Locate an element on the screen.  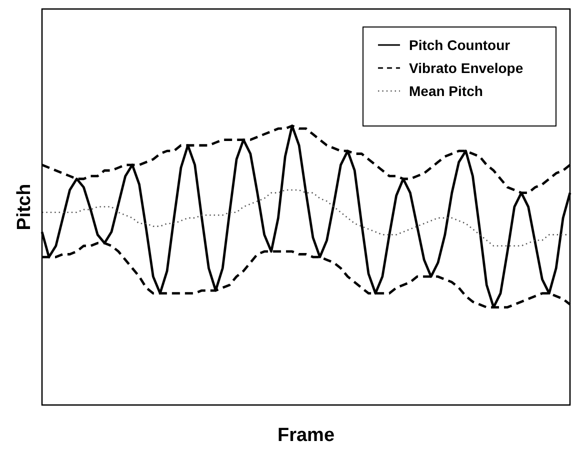
legend-label: Vibrato Envelope is located at coordinates (466, 68).